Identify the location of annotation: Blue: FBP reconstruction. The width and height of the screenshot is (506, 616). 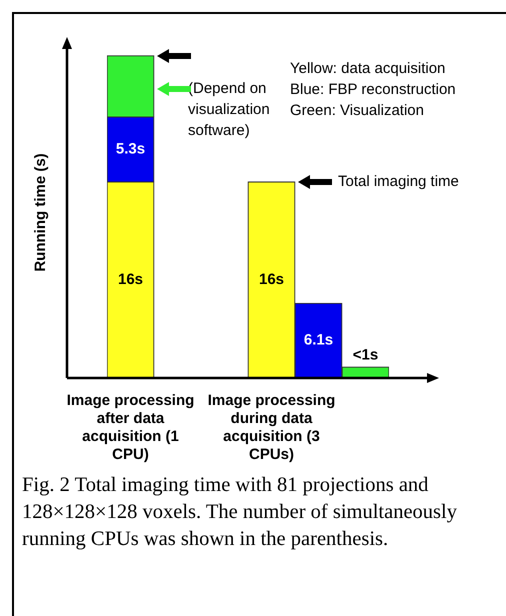
(373, 89).